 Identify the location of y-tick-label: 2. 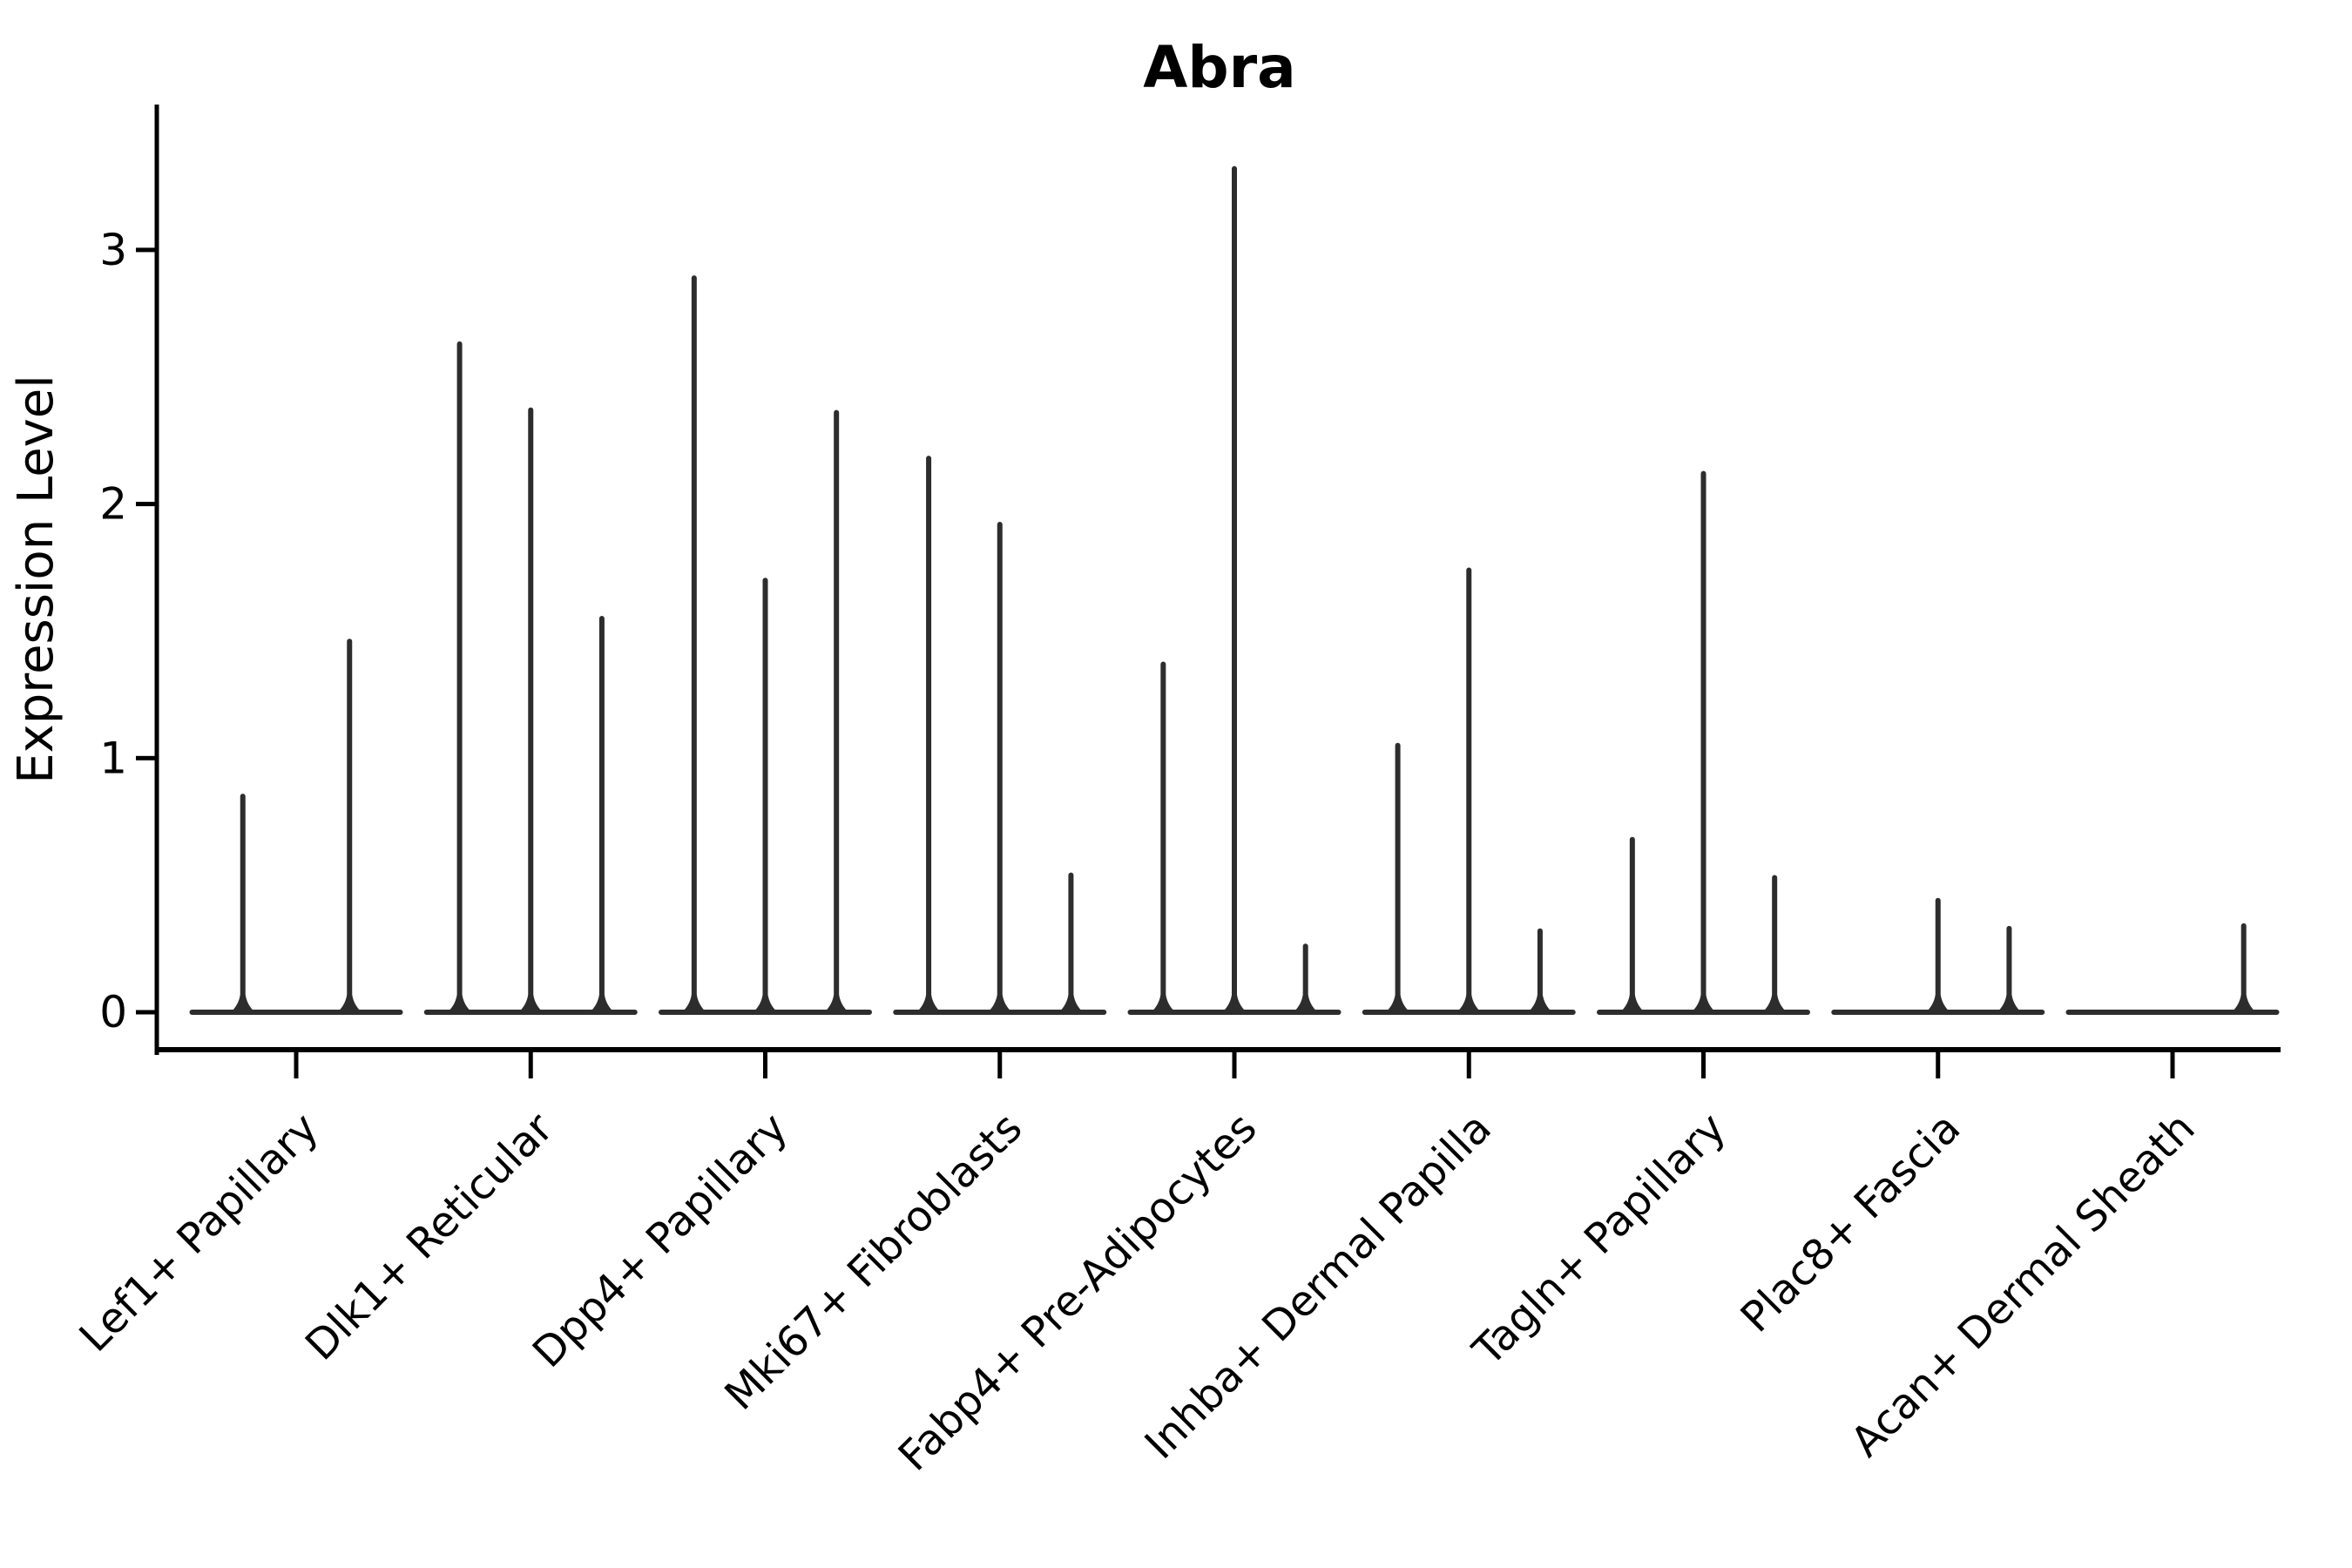
(113, 505).